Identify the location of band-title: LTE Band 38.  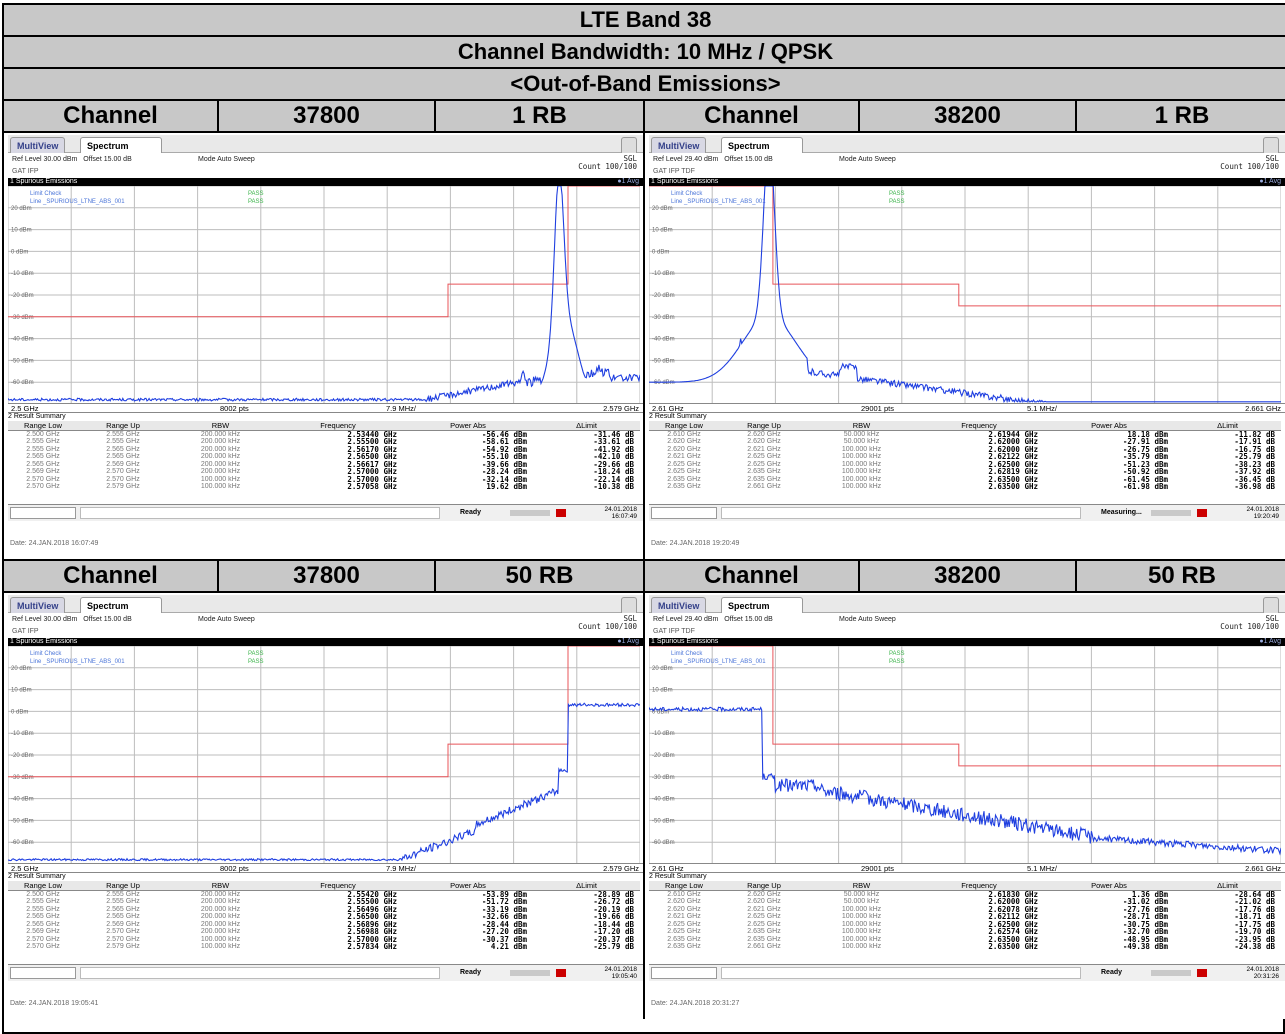
(644, 21).